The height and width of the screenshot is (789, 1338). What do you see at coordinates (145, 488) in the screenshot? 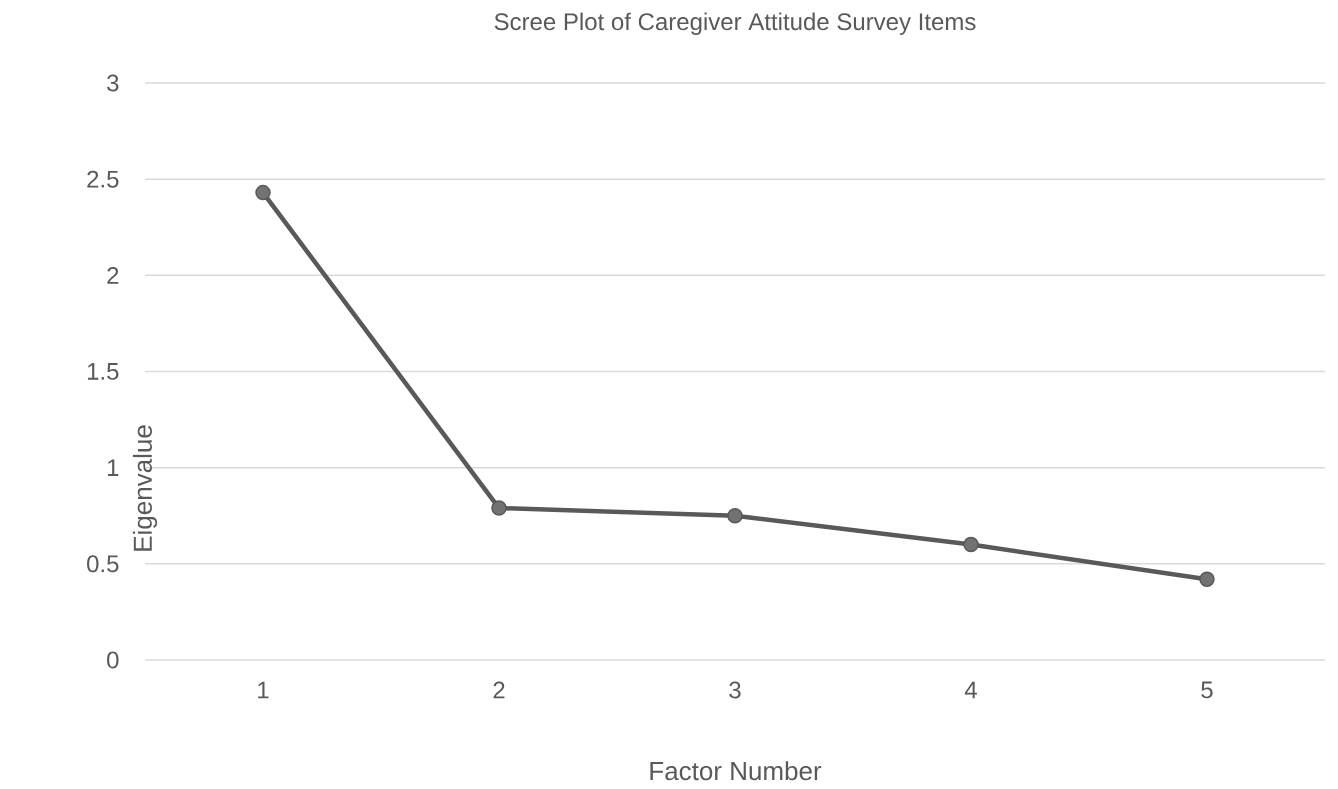
I see `y-axis-title: Eigenvalue` at bounding box center [145, 488].